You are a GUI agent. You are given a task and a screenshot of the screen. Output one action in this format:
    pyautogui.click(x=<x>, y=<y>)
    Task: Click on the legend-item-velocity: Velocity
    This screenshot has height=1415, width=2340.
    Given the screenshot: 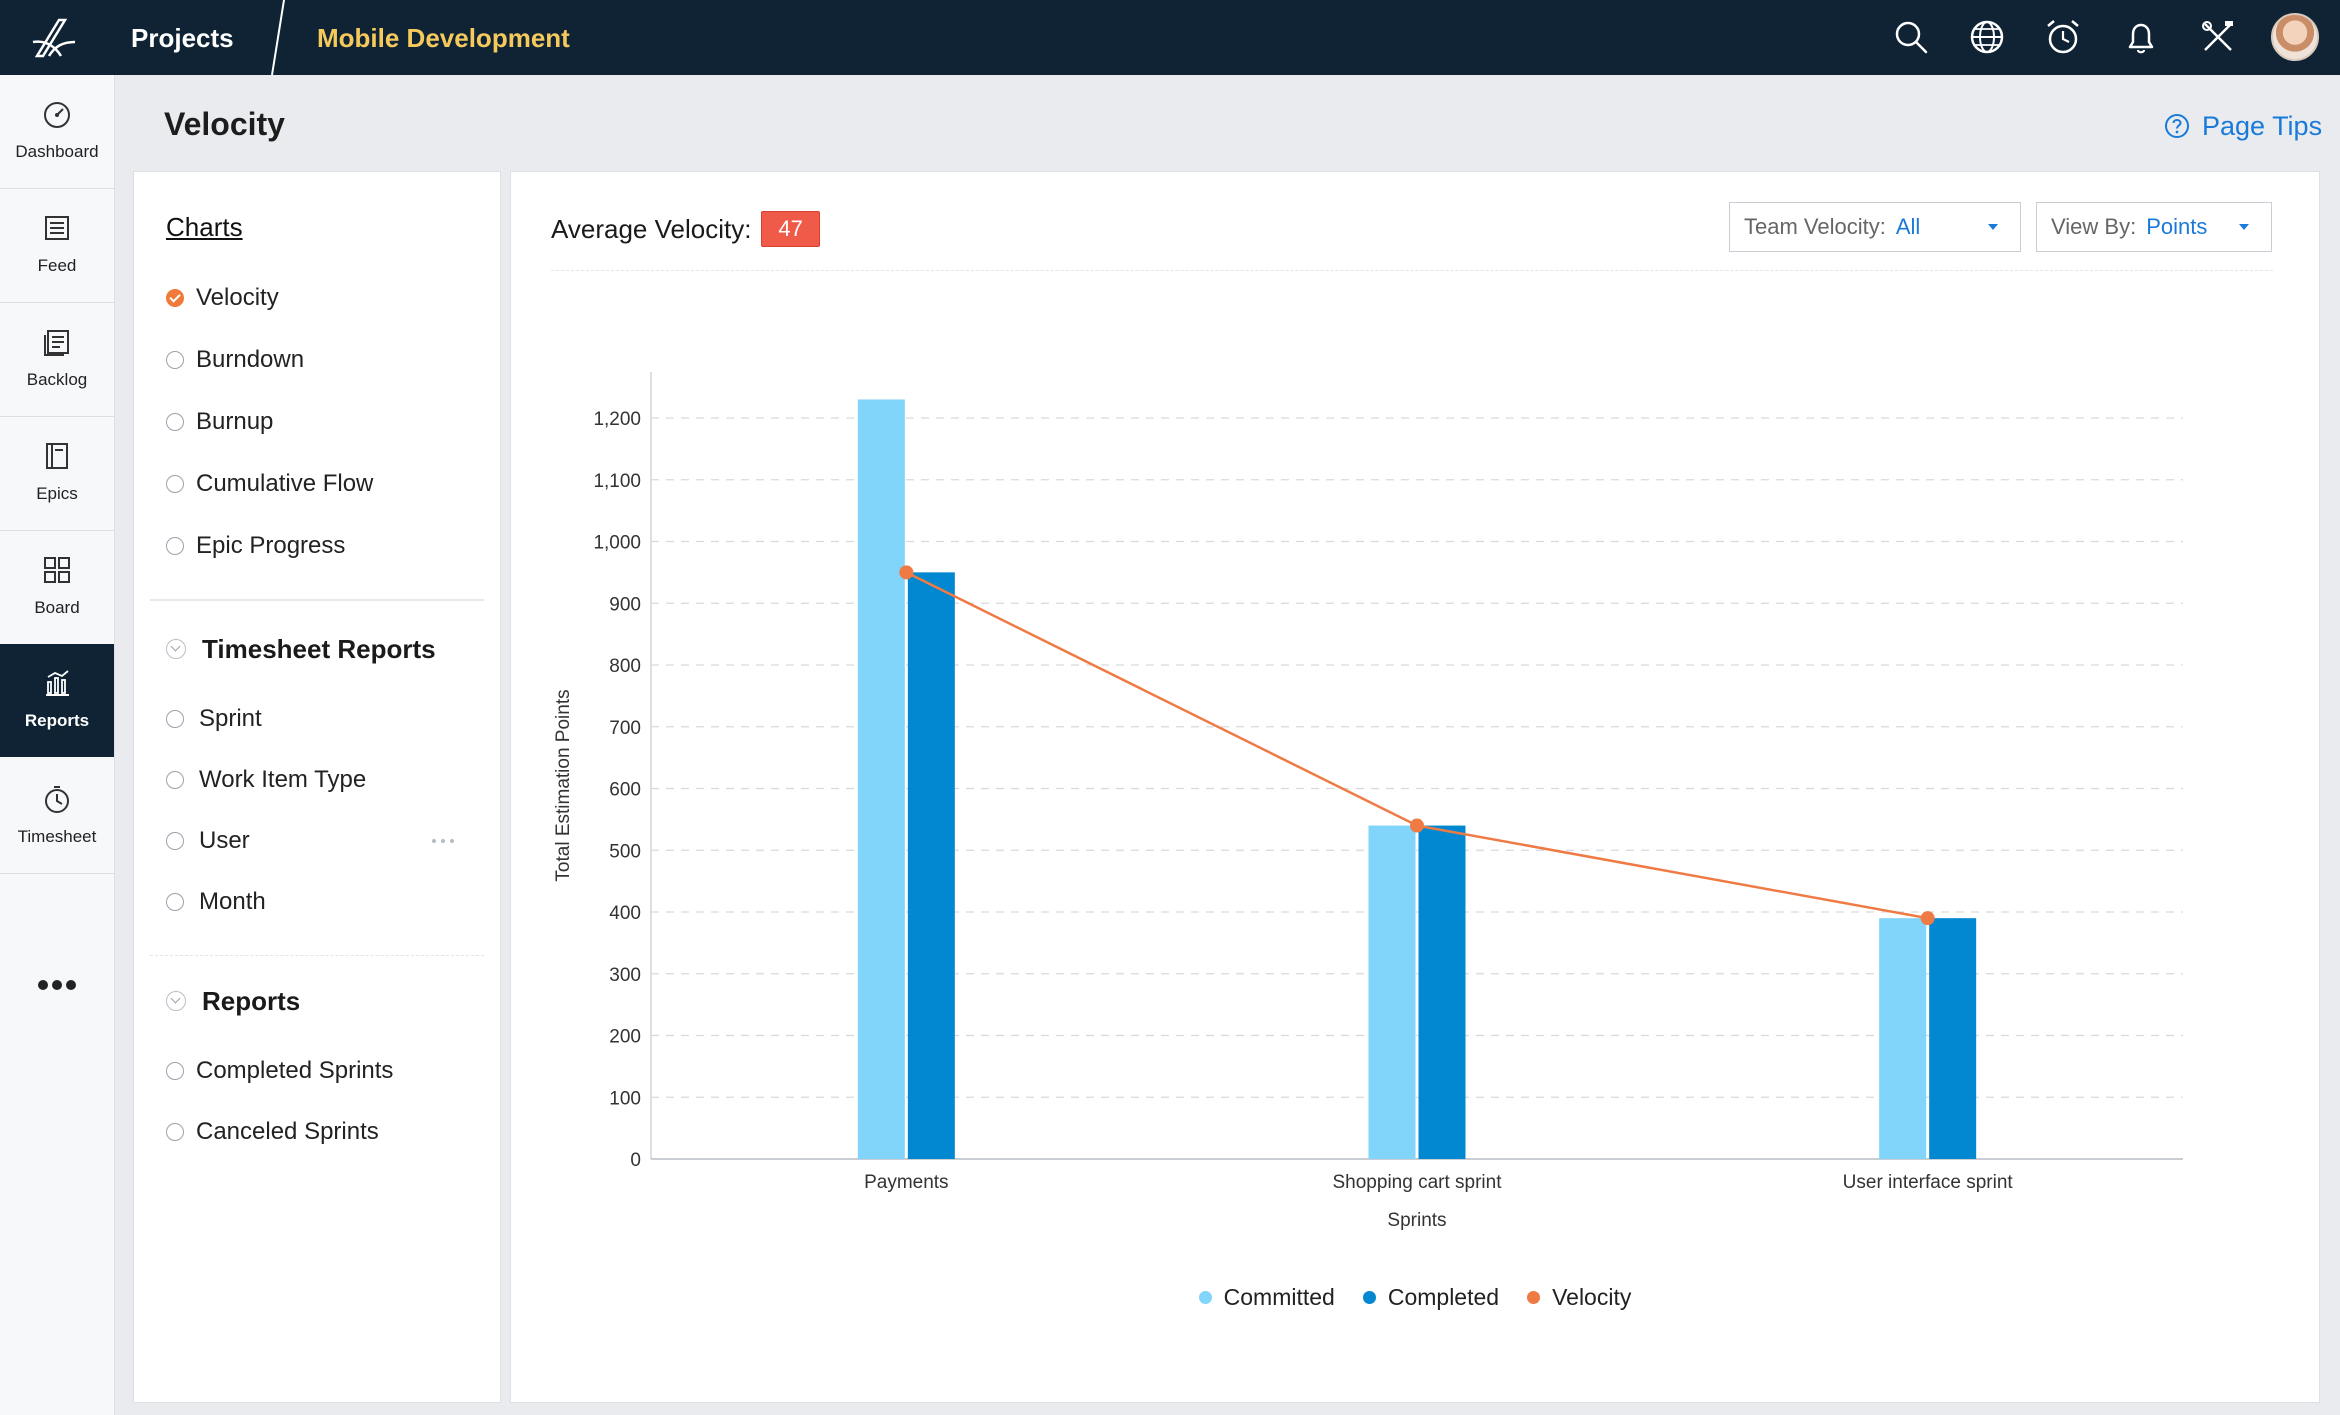 What is the action you would take?
    pyautogui.click(x=1579, y=1297)
    